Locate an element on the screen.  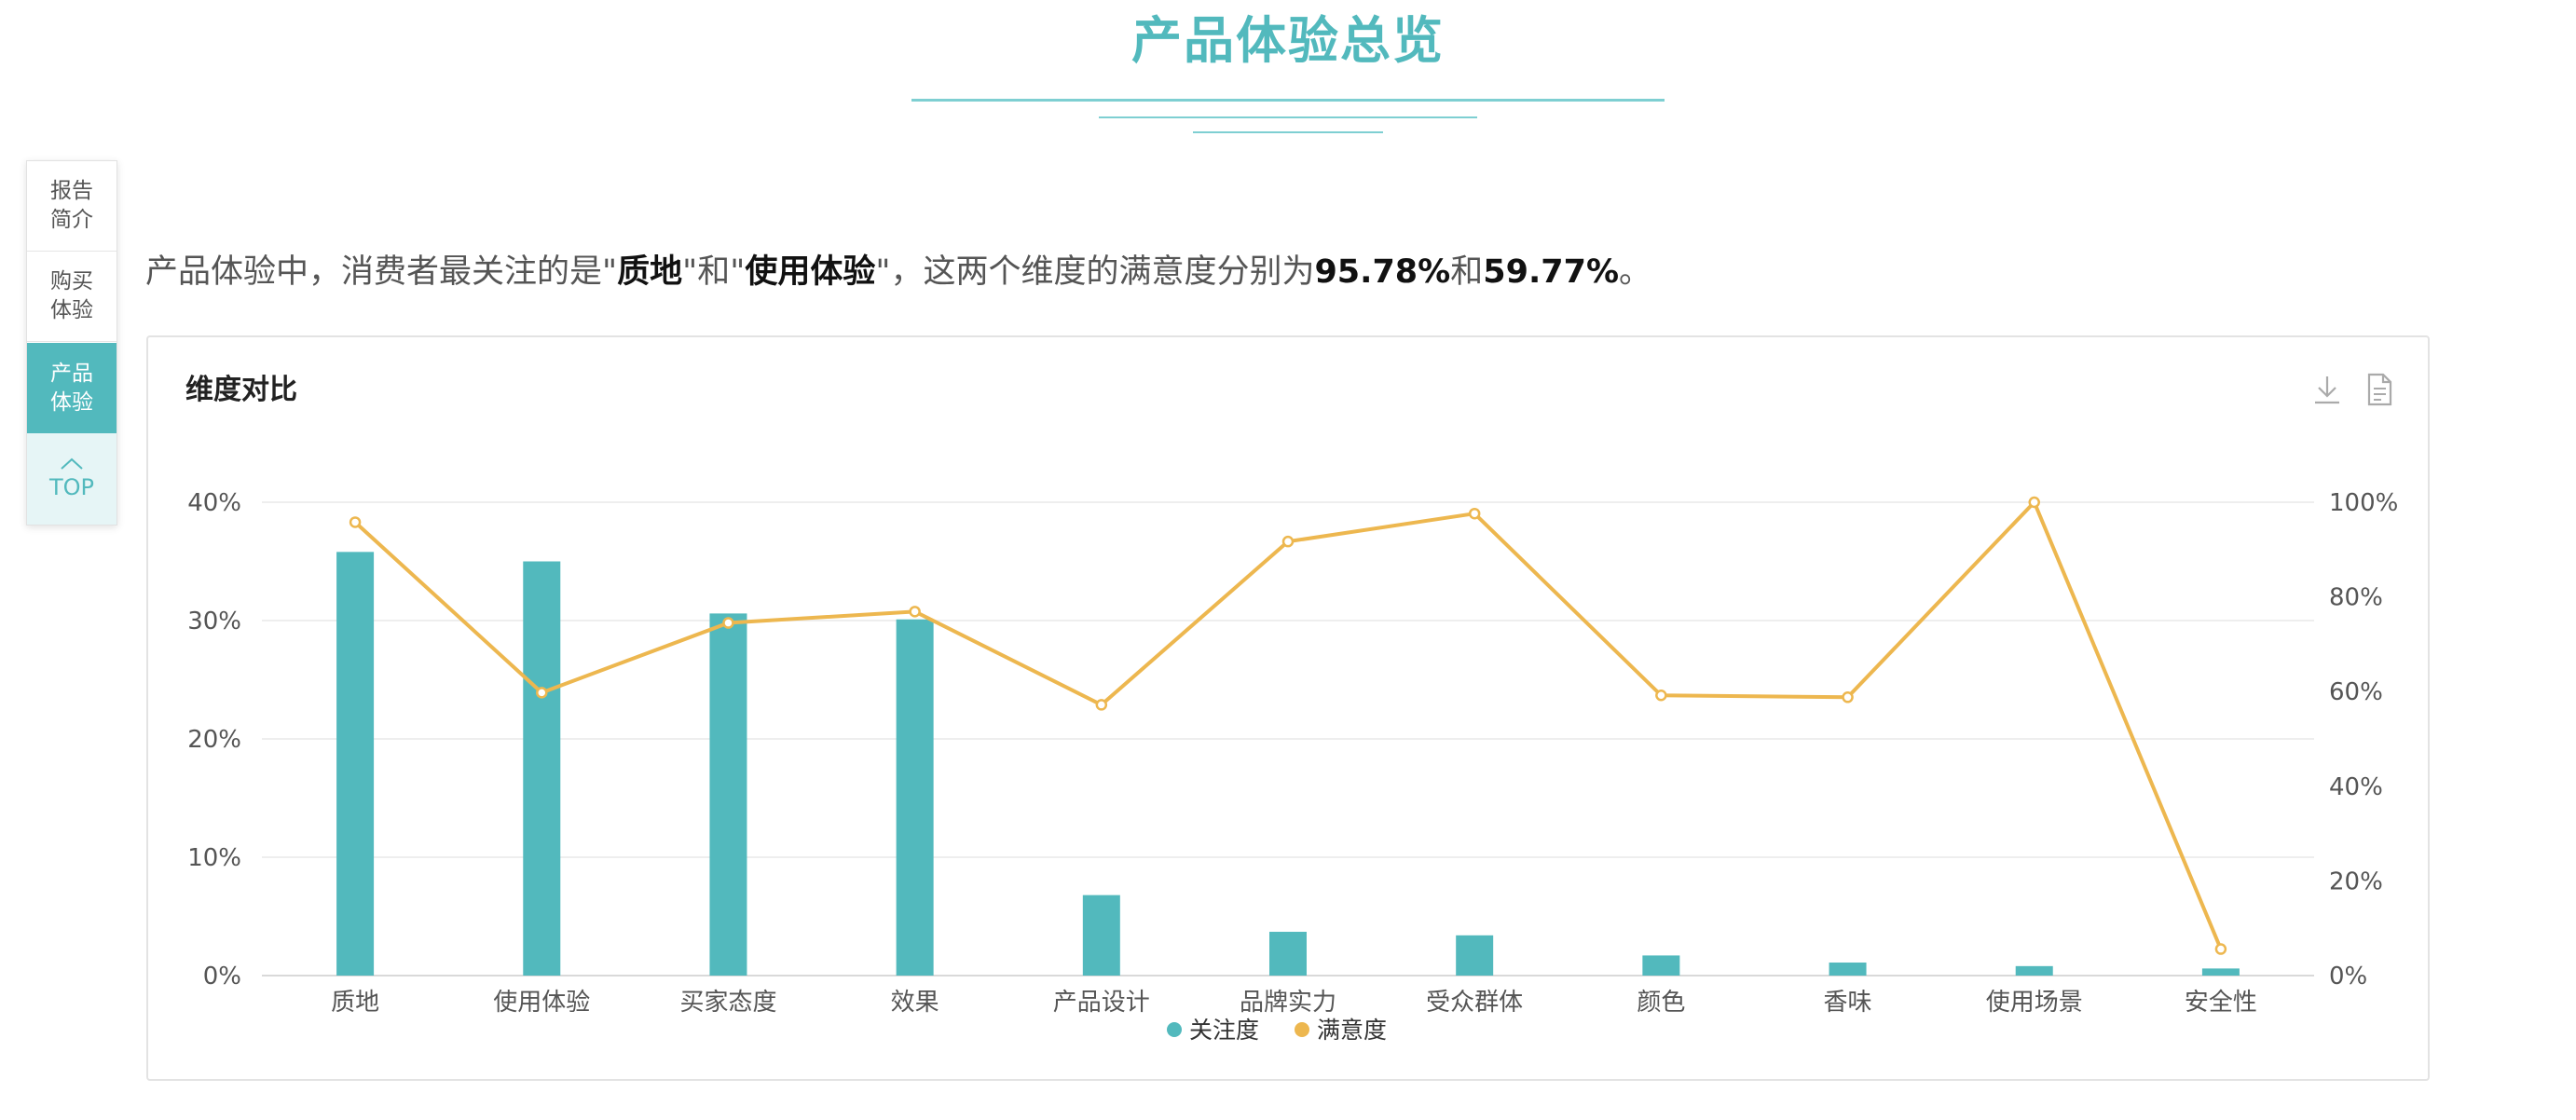
y-left-tick-label: 30% is located at coordinates (214, 621).